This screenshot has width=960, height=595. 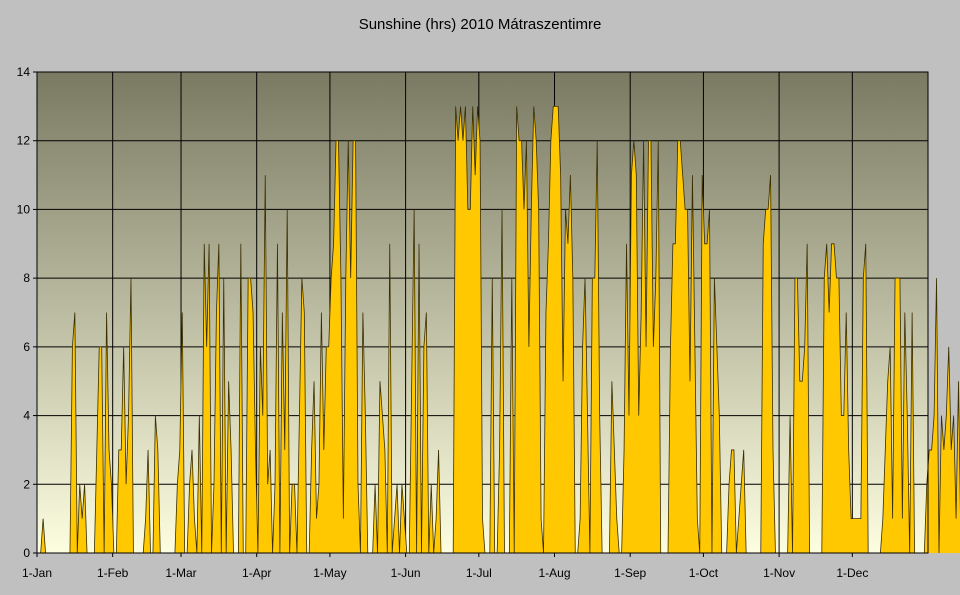 What do you see at coordinates (24, 72) in the screenshot?
I see `y-tick-label: 14` at bounding box center [24, 72].